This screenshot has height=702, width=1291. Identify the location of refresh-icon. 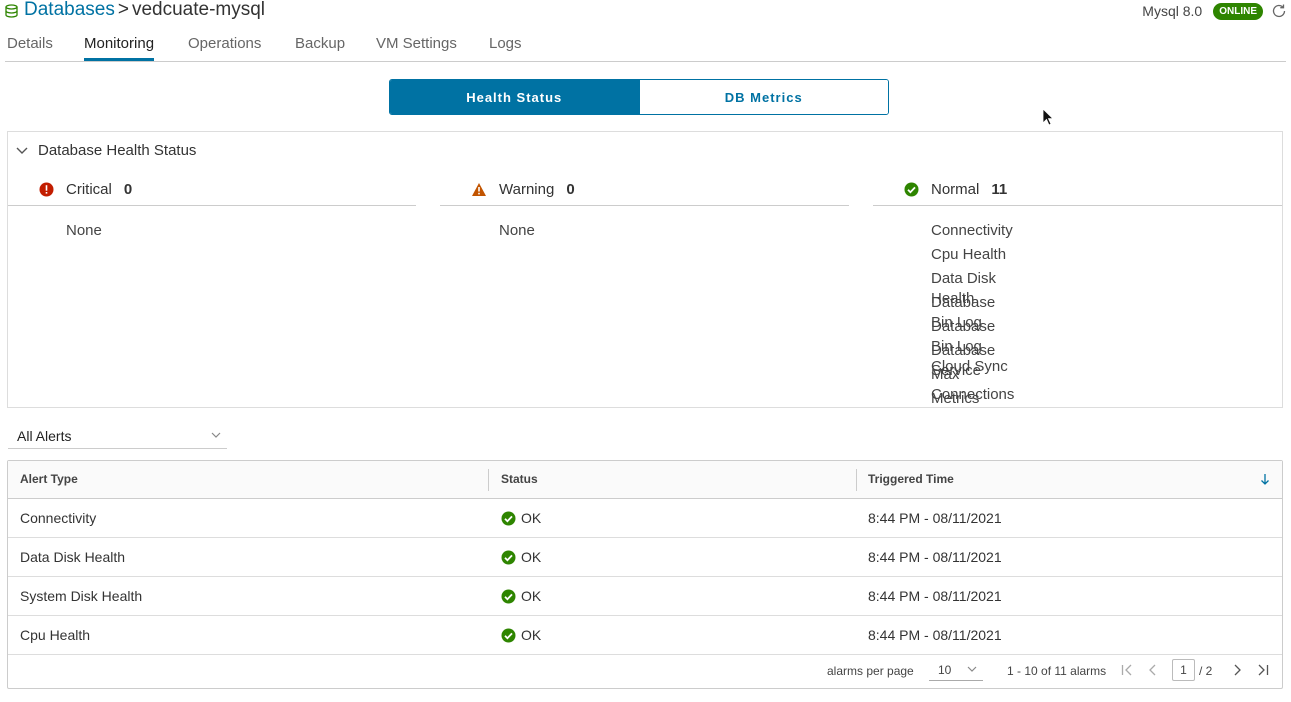
(1279, 11).